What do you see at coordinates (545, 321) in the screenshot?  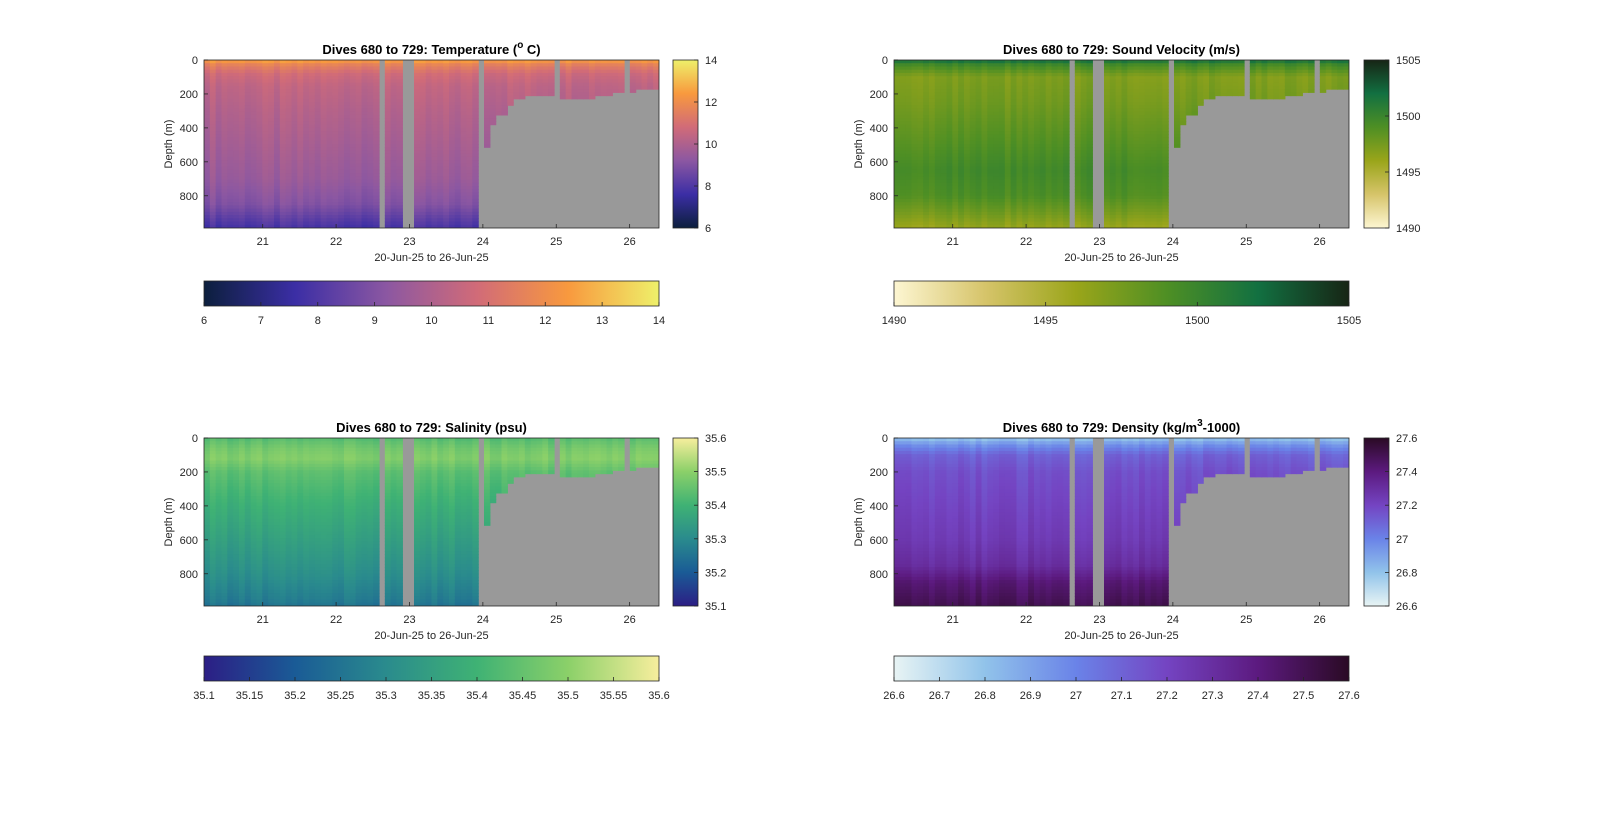 I see `hcolorbar-tick-label: 12` at bounding box center [545, 321].